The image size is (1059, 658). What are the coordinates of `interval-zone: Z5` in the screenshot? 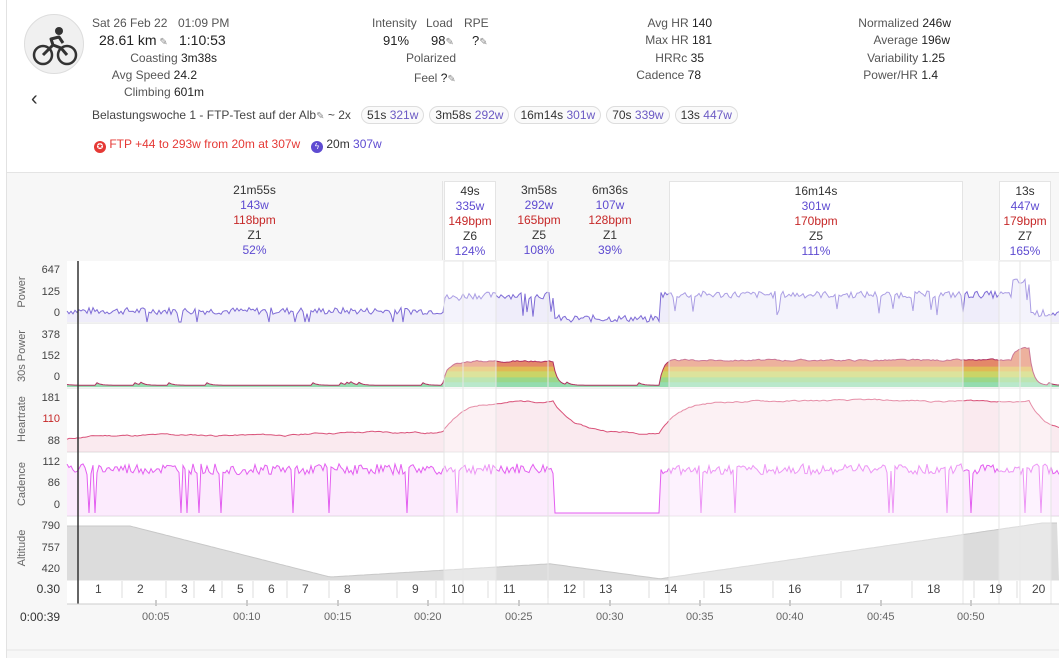 It's located at (538, 235).